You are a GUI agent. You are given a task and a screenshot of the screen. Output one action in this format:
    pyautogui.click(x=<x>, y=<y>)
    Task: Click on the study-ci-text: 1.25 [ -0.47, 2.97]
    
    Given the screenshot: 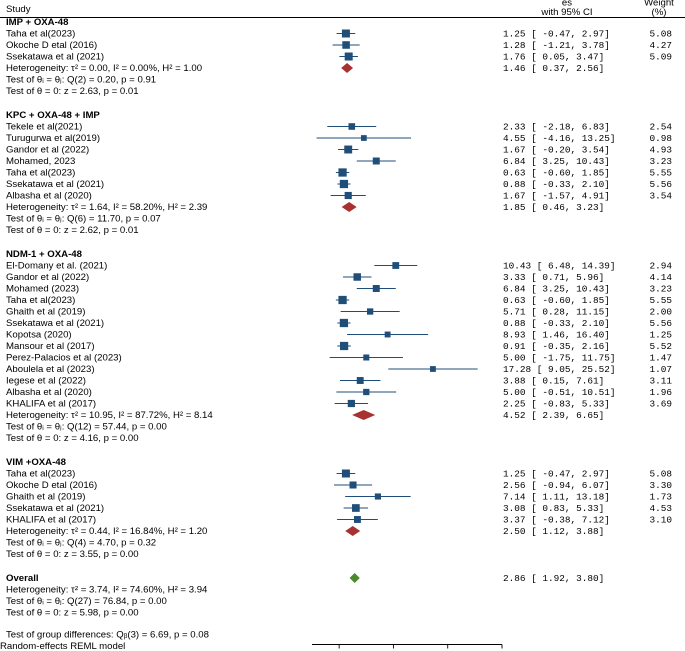 What is the action you would take?
    pyautogui.click(x=556, y=474)
    